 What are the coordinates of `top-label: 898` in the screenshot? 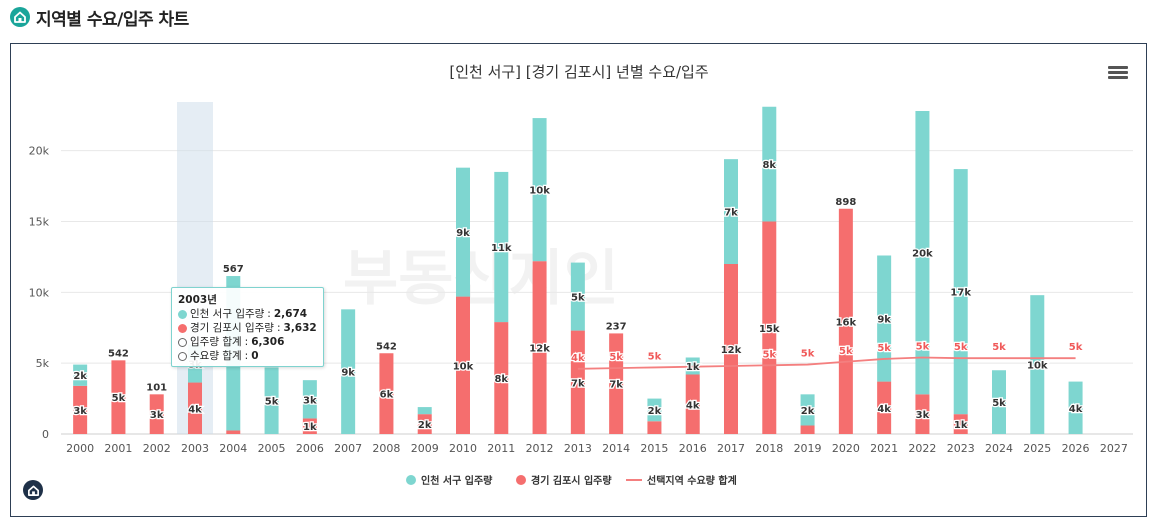 It's located at (845, 202).